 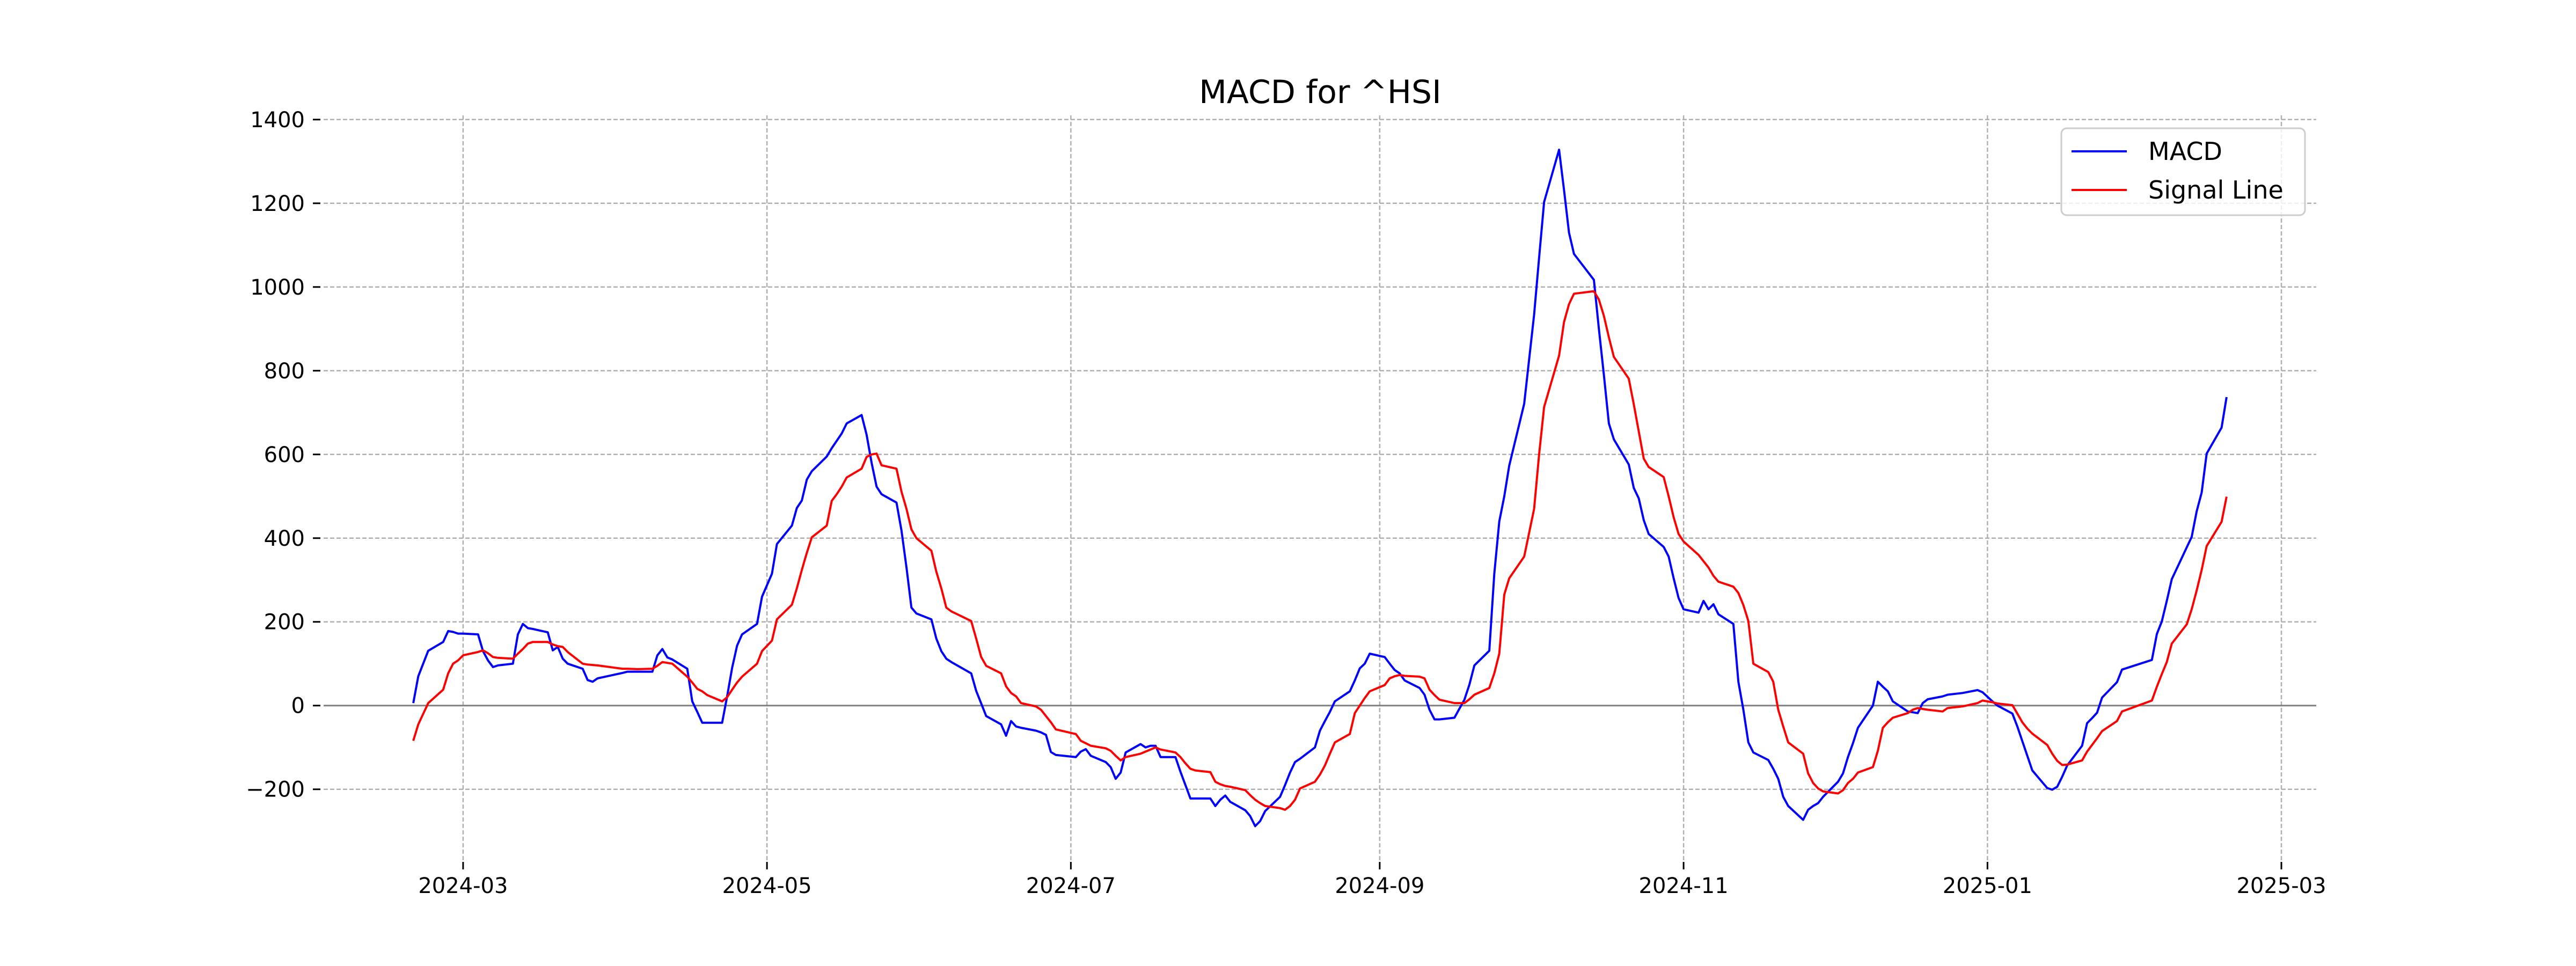 I want to click on y-tick-label: 1400, so click(x=277, y=120).